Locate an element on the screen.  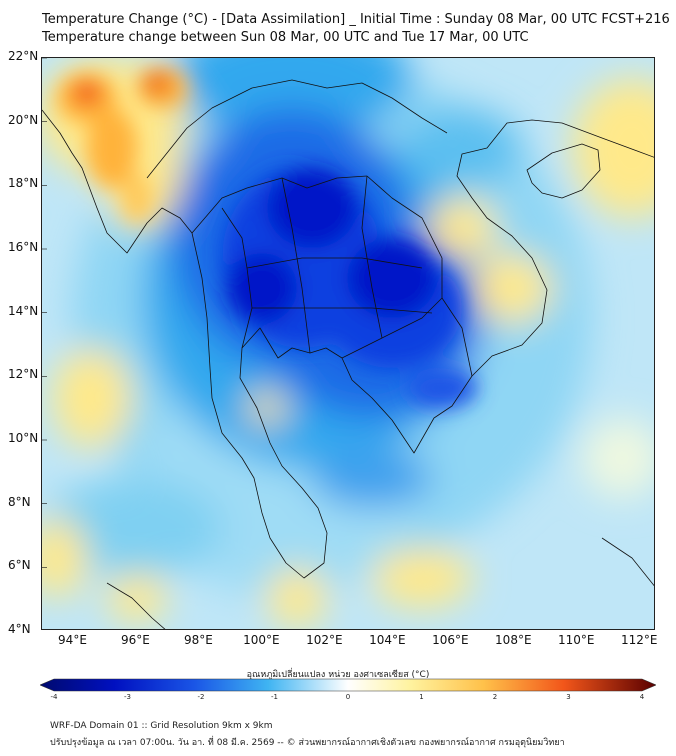
lon-label: 110°E is located at coordinates (576, 640).